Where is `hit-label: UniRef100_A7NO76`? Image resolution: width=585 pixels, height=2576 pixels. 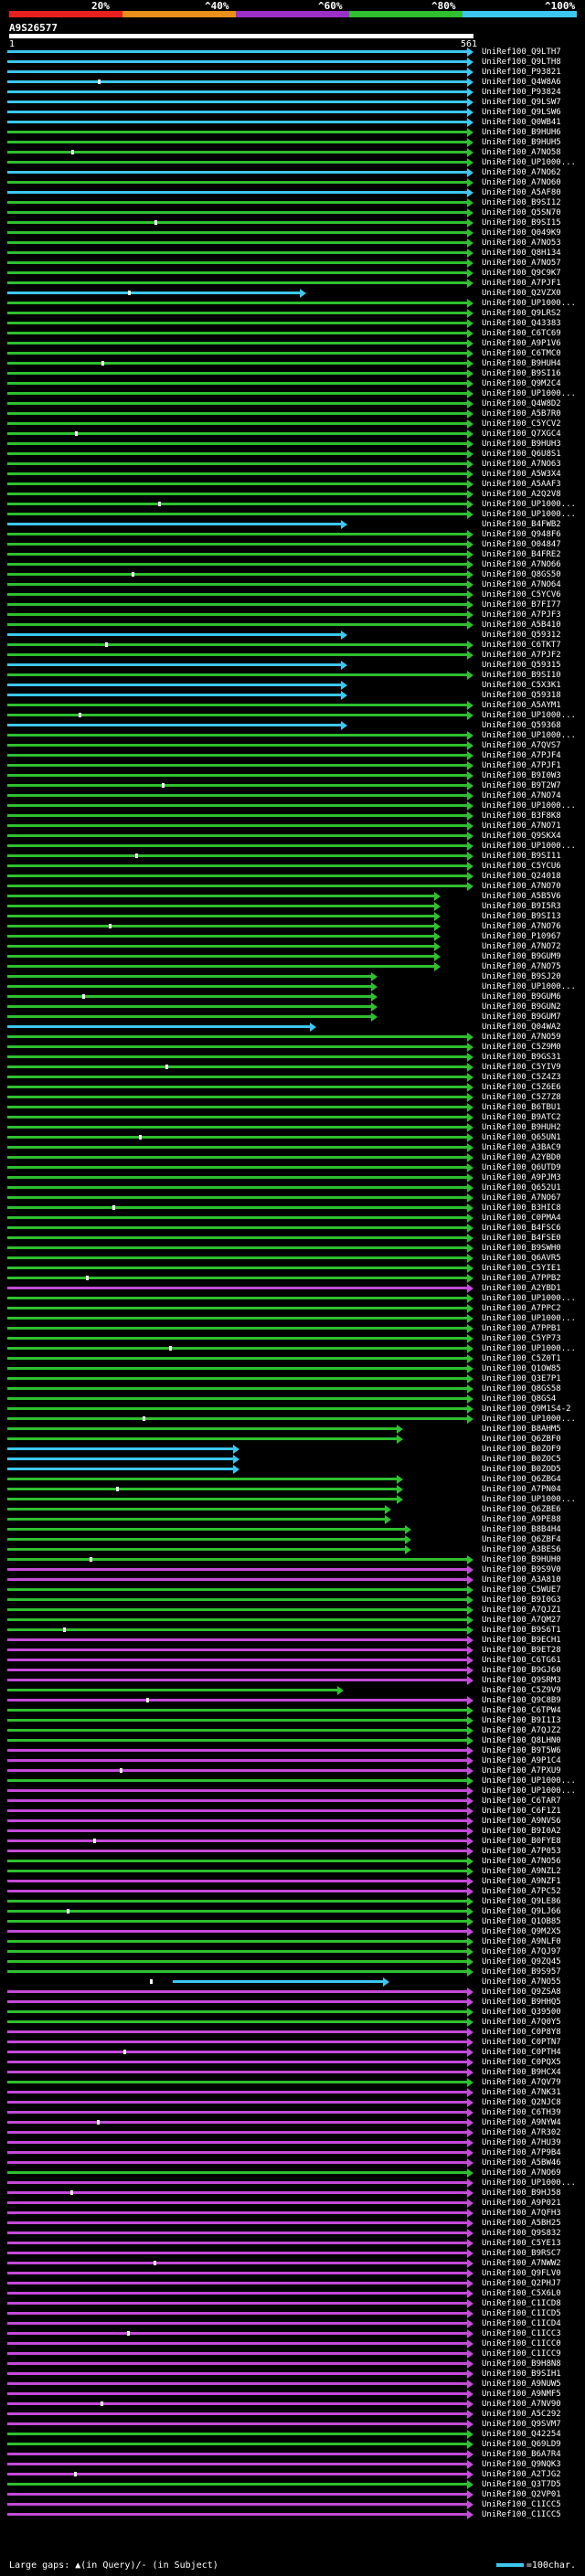 hit-label: UniRef100_A7NO76 is located at coordinates (521, 926).